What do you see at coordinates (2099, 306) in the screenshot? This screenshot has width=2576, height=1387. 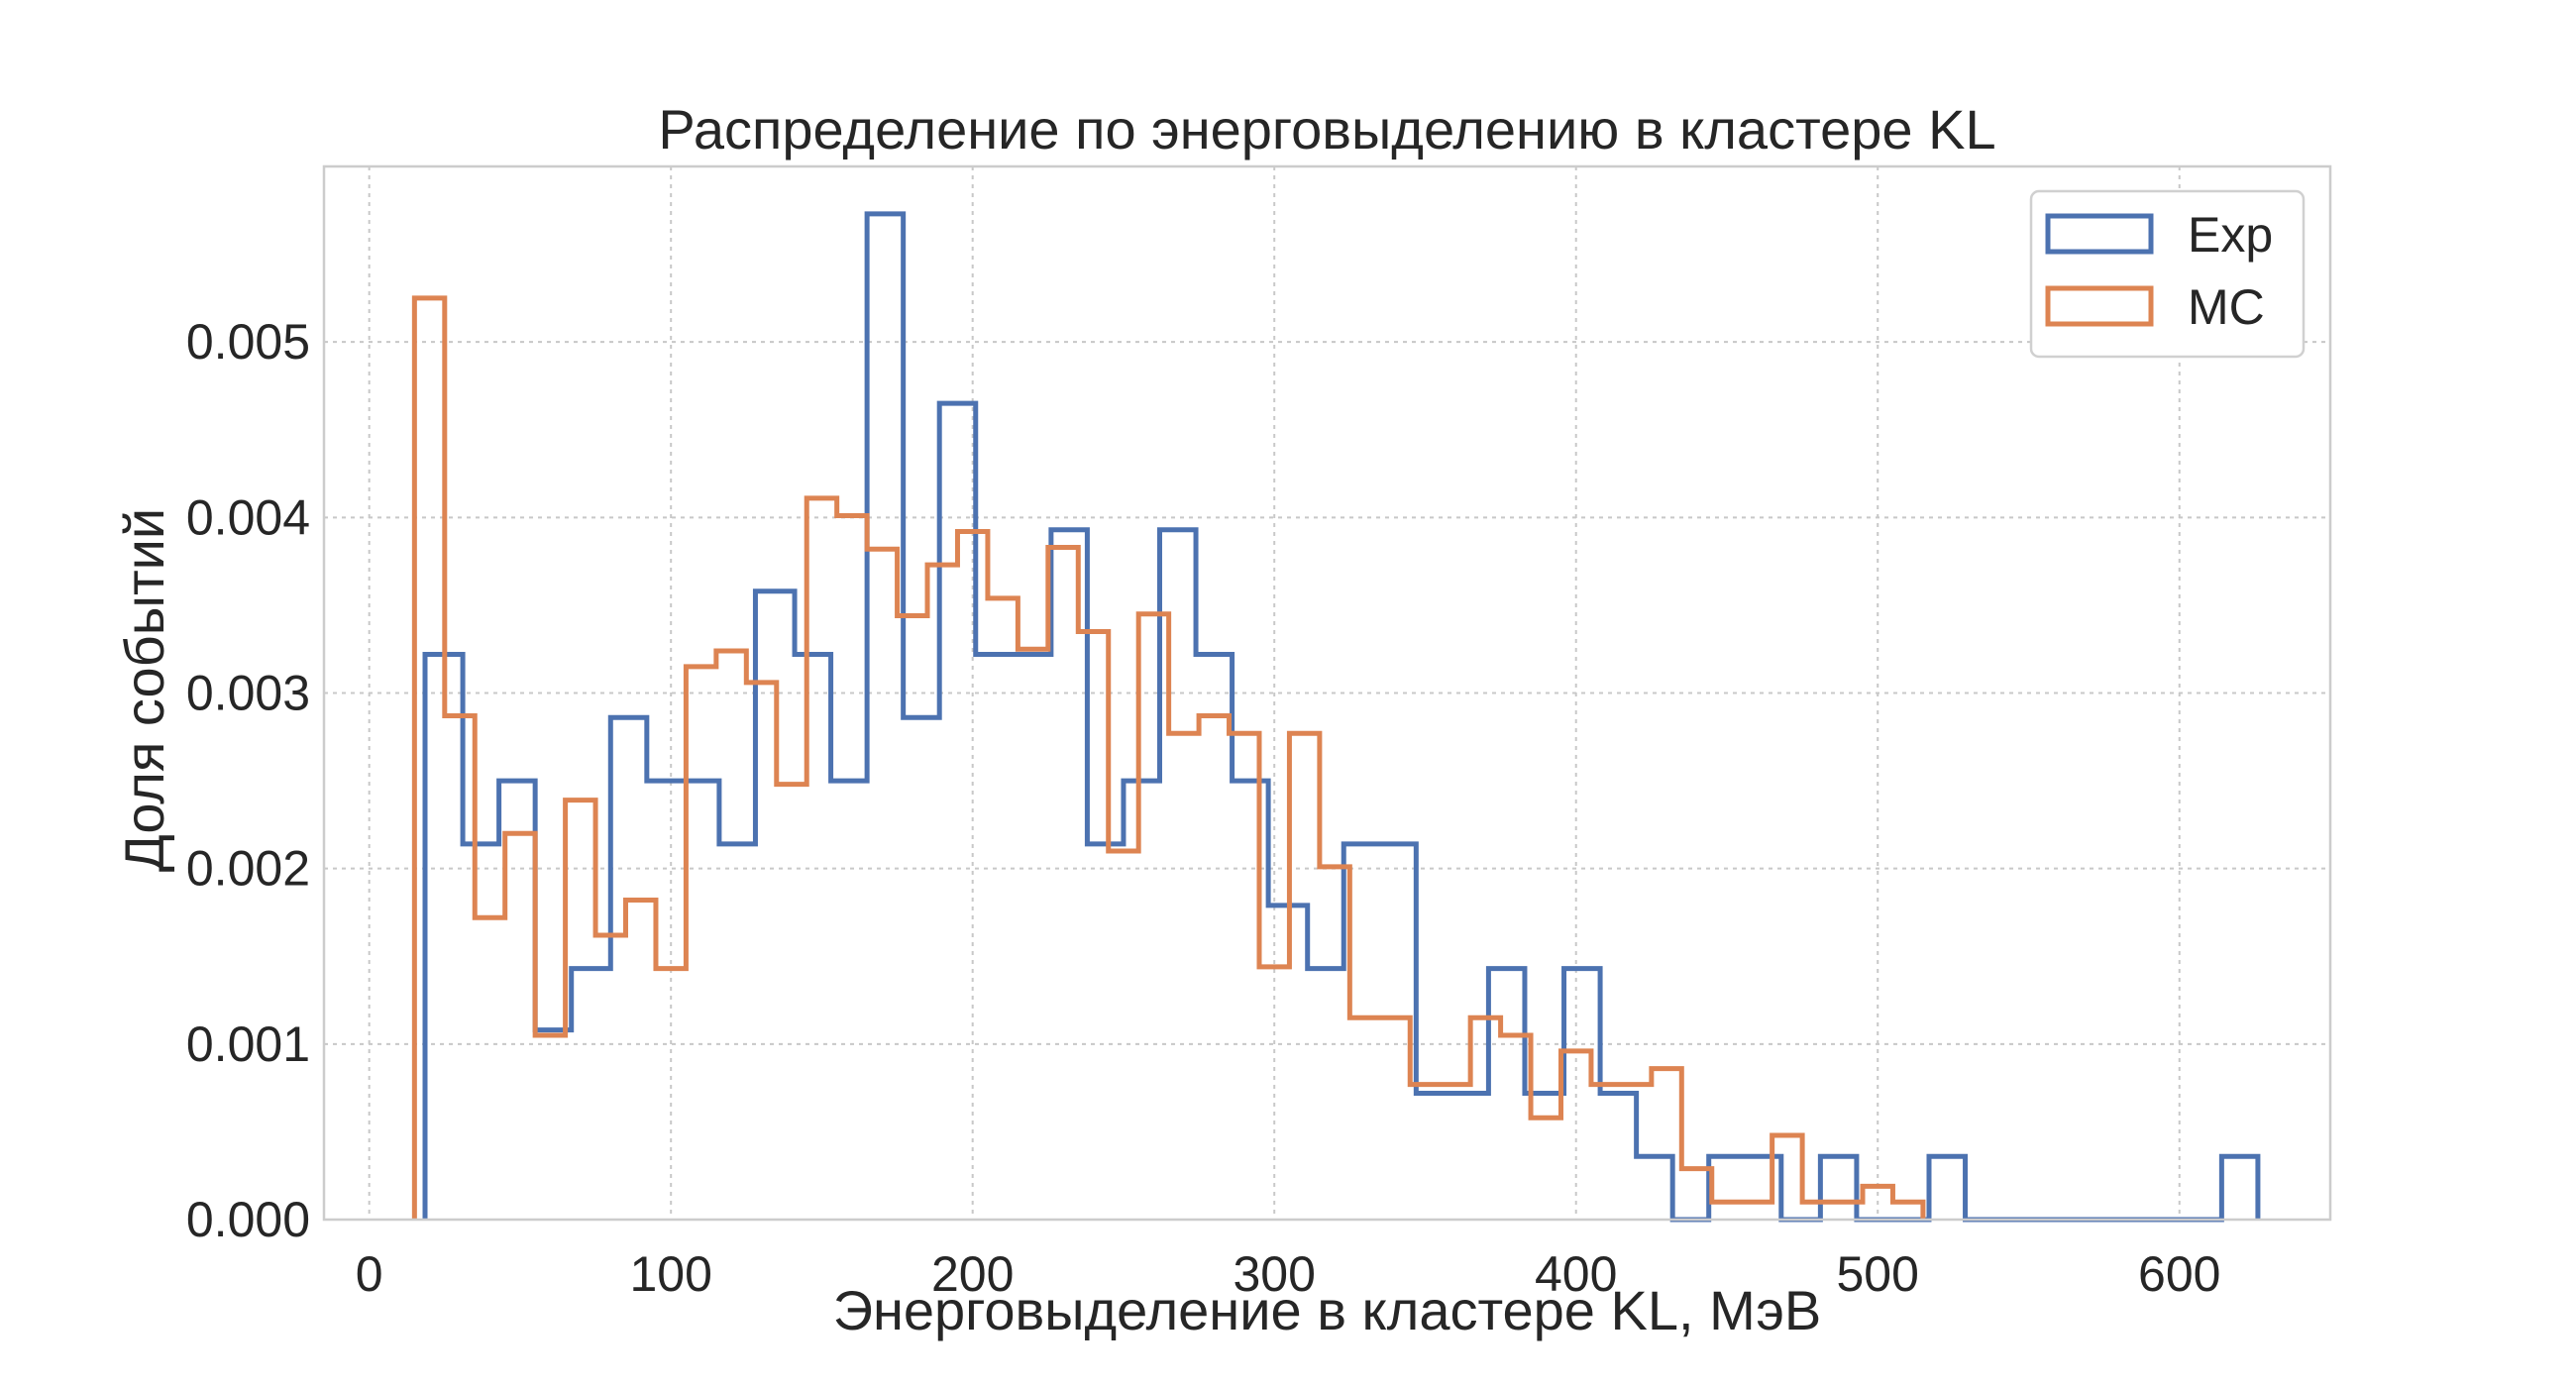 I see `legend-swatch-mc` at bounding box center [2099, 306].